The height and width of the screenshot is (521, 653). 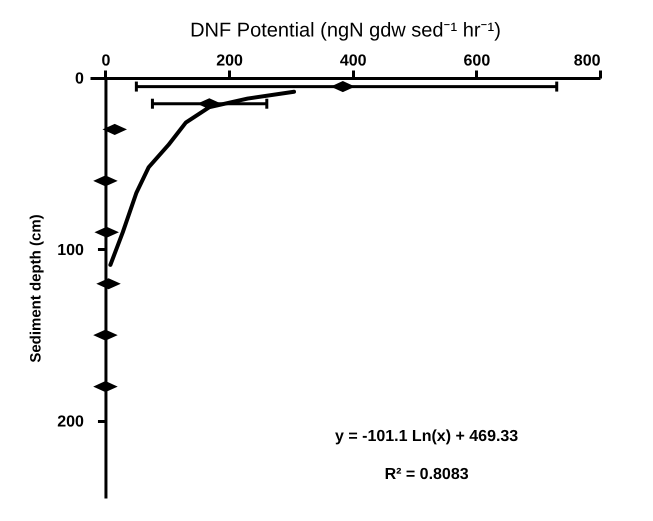 I want to click on x-tick-label: 400, so click(x=353, y=61).